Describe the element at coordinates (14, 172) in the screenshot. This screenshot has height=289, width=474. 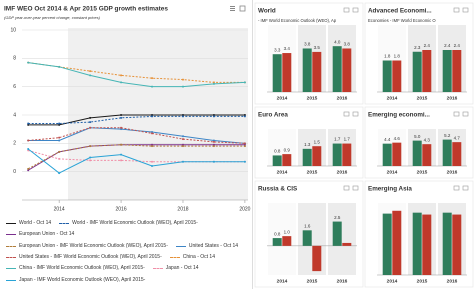
I see `y-tick-label: 0` at that location.